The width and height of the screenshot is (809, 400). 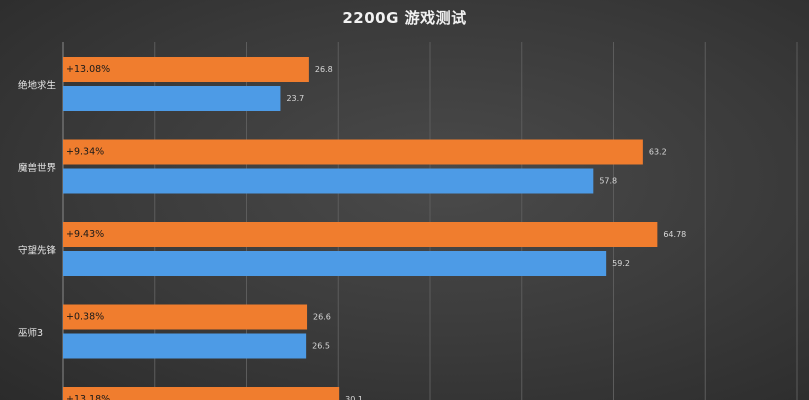 What do you see at coordinates (85, 317) in the screenshot?
I see `percent-label: +0.38%` at bounding box center [85, 317].